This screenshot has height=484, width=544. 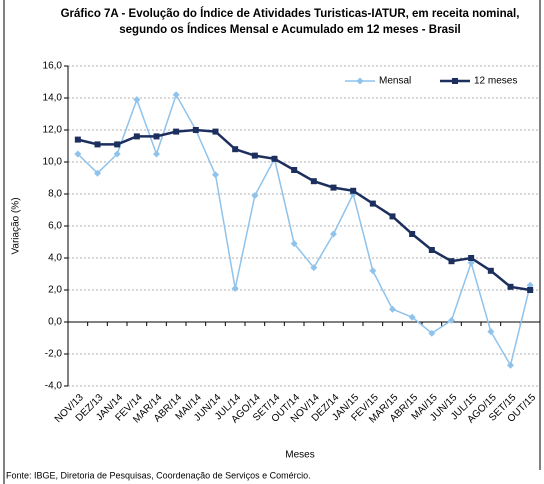 I want to click on y-tick-label: 10,0, so click(x=53, y=162).